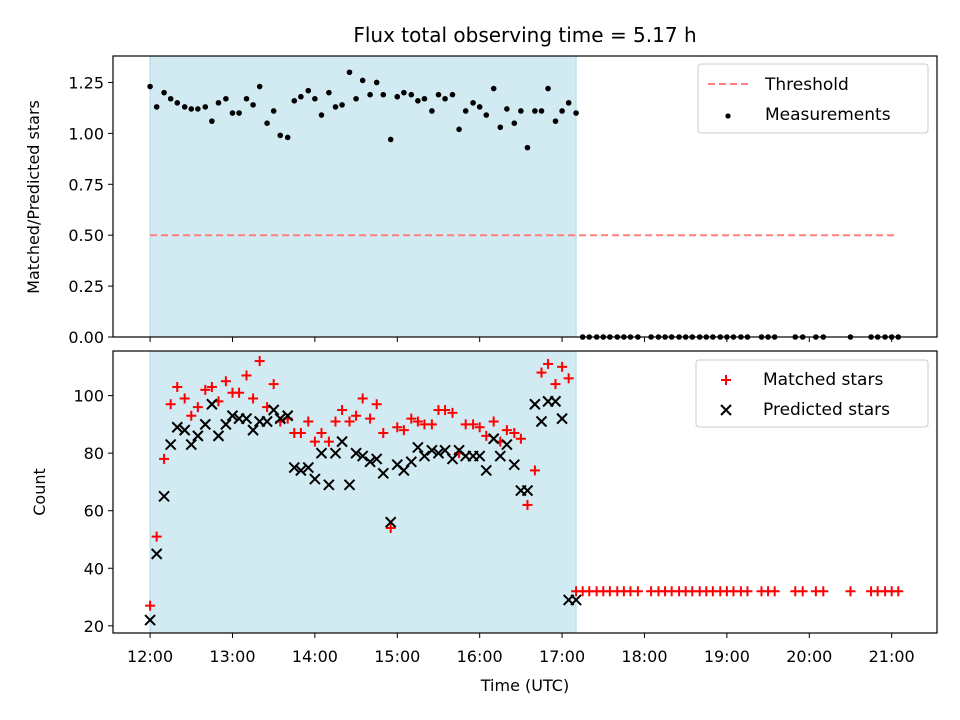 This screenshot has width=960, height=720. What do you see at coordinates (93, 511) in the screenshot?
I see `bottom-y-axis: 20 40 60 80 100` at bounding box center [93, 511].